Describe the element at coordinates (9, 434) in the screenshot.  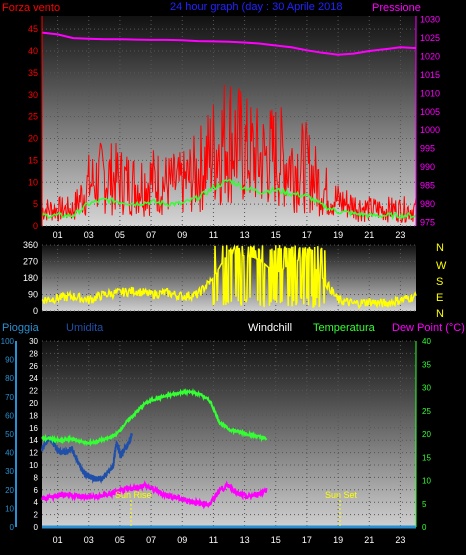
I see `y-rain-tick-label: 50` at that location.